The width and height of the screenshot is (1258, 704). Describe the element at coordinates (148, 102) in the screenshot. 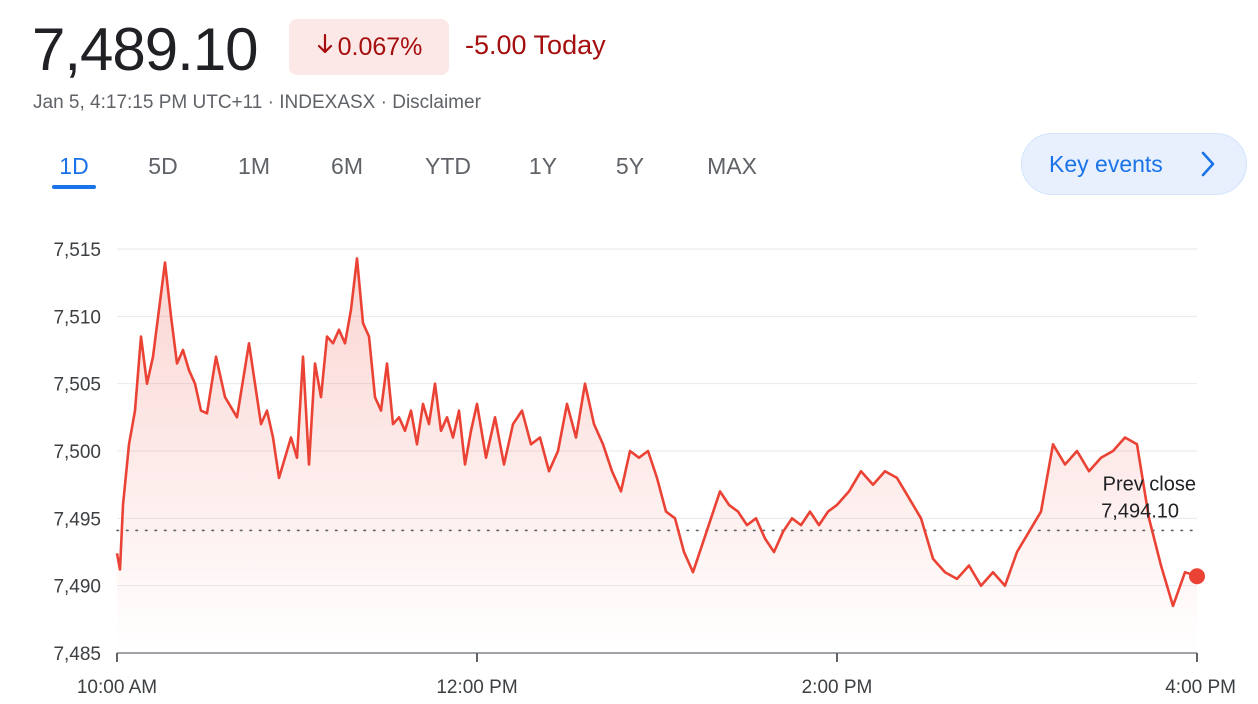

I see `timestamp: Jan 5, 4:17:15 PM UTC+11` at that location.